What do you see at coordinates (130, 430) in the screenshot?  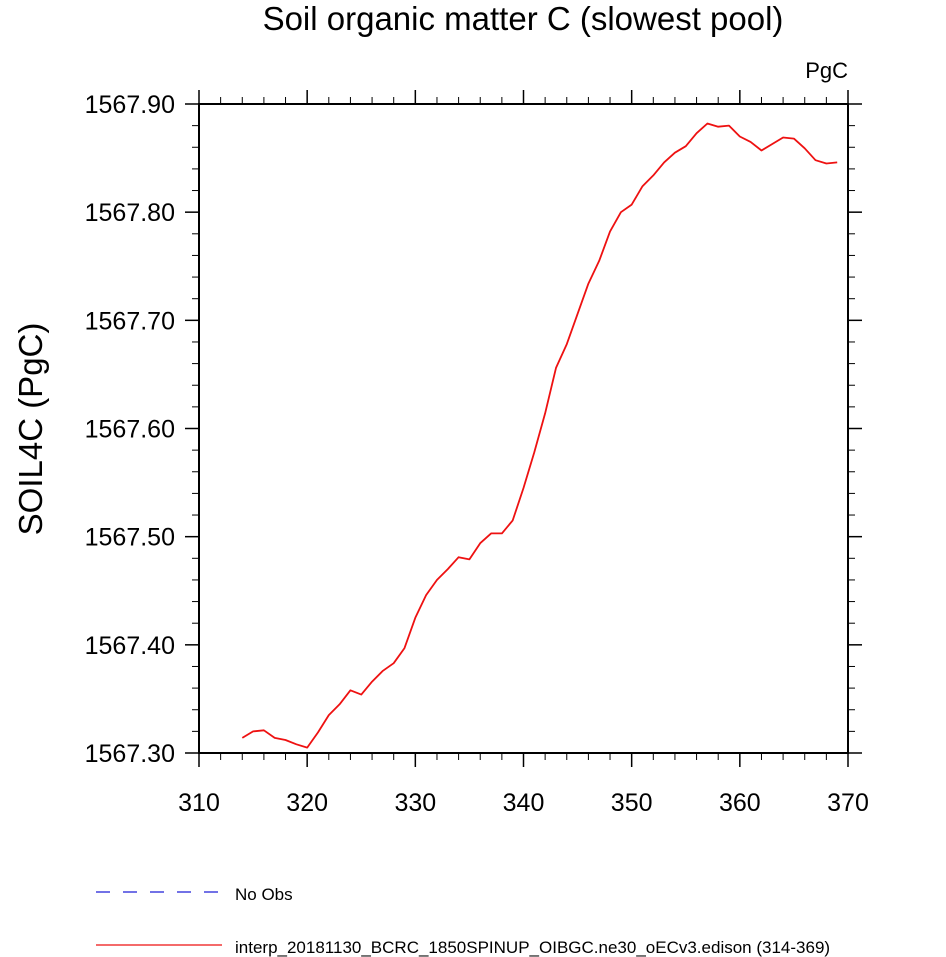 I see `y-tick-label: 1567.60` at bounding box center [130, 430].